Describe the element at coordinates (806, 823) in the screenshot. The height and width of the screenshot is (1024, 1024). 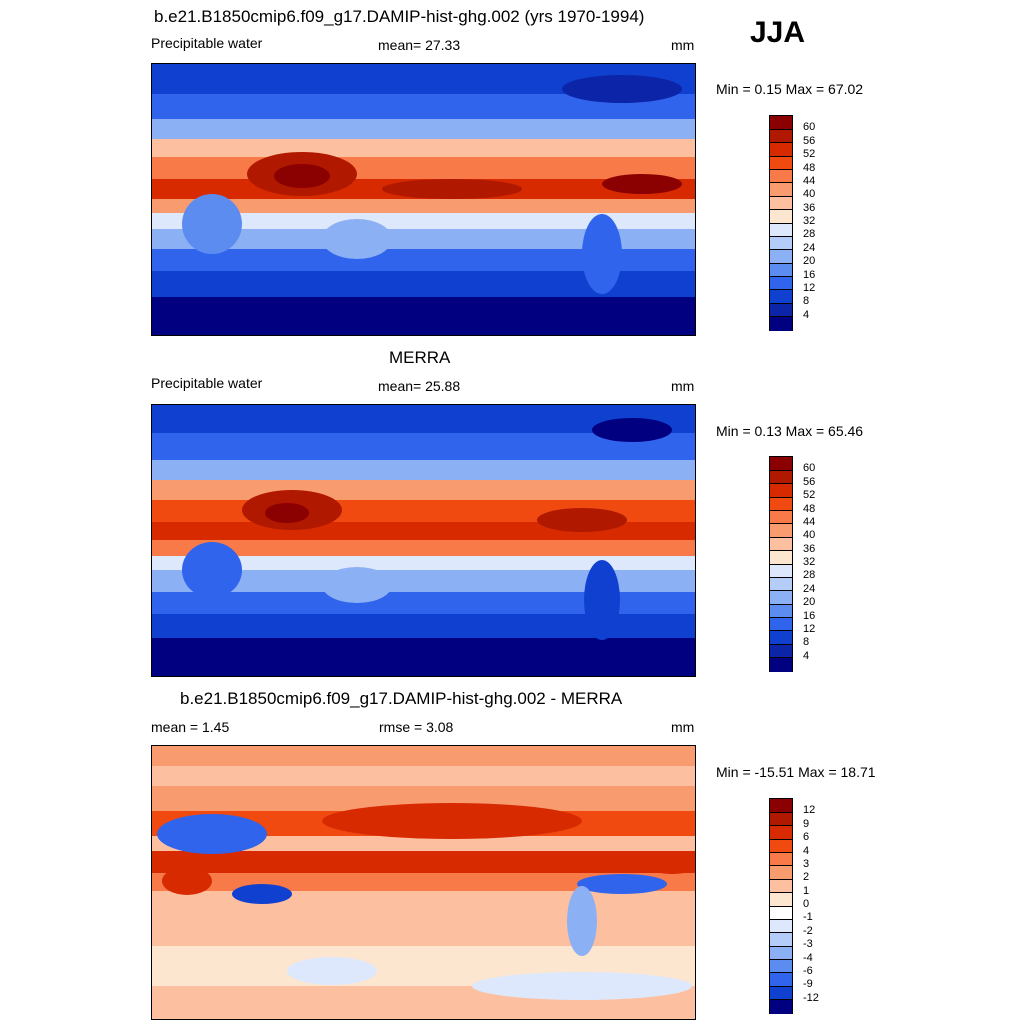
I see `colorbar-tick-label: 9` at that location.